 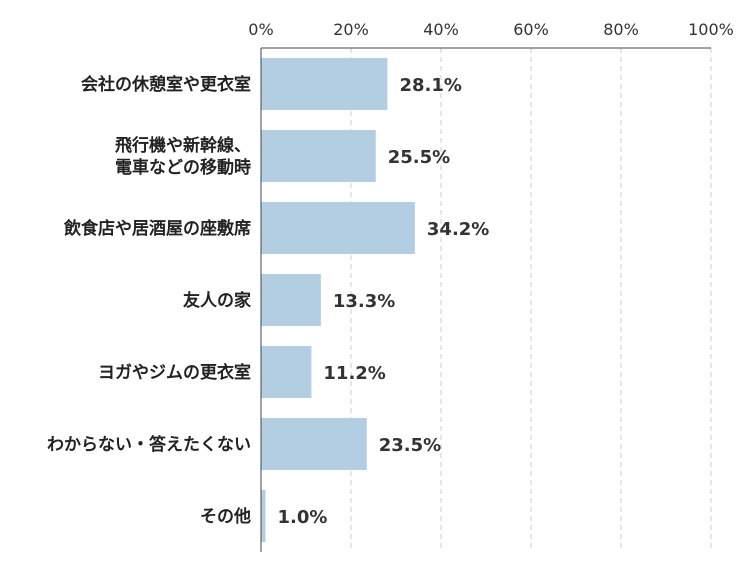 I want to click on x-tick-label-60: 60%, so click(x=531, y=29).